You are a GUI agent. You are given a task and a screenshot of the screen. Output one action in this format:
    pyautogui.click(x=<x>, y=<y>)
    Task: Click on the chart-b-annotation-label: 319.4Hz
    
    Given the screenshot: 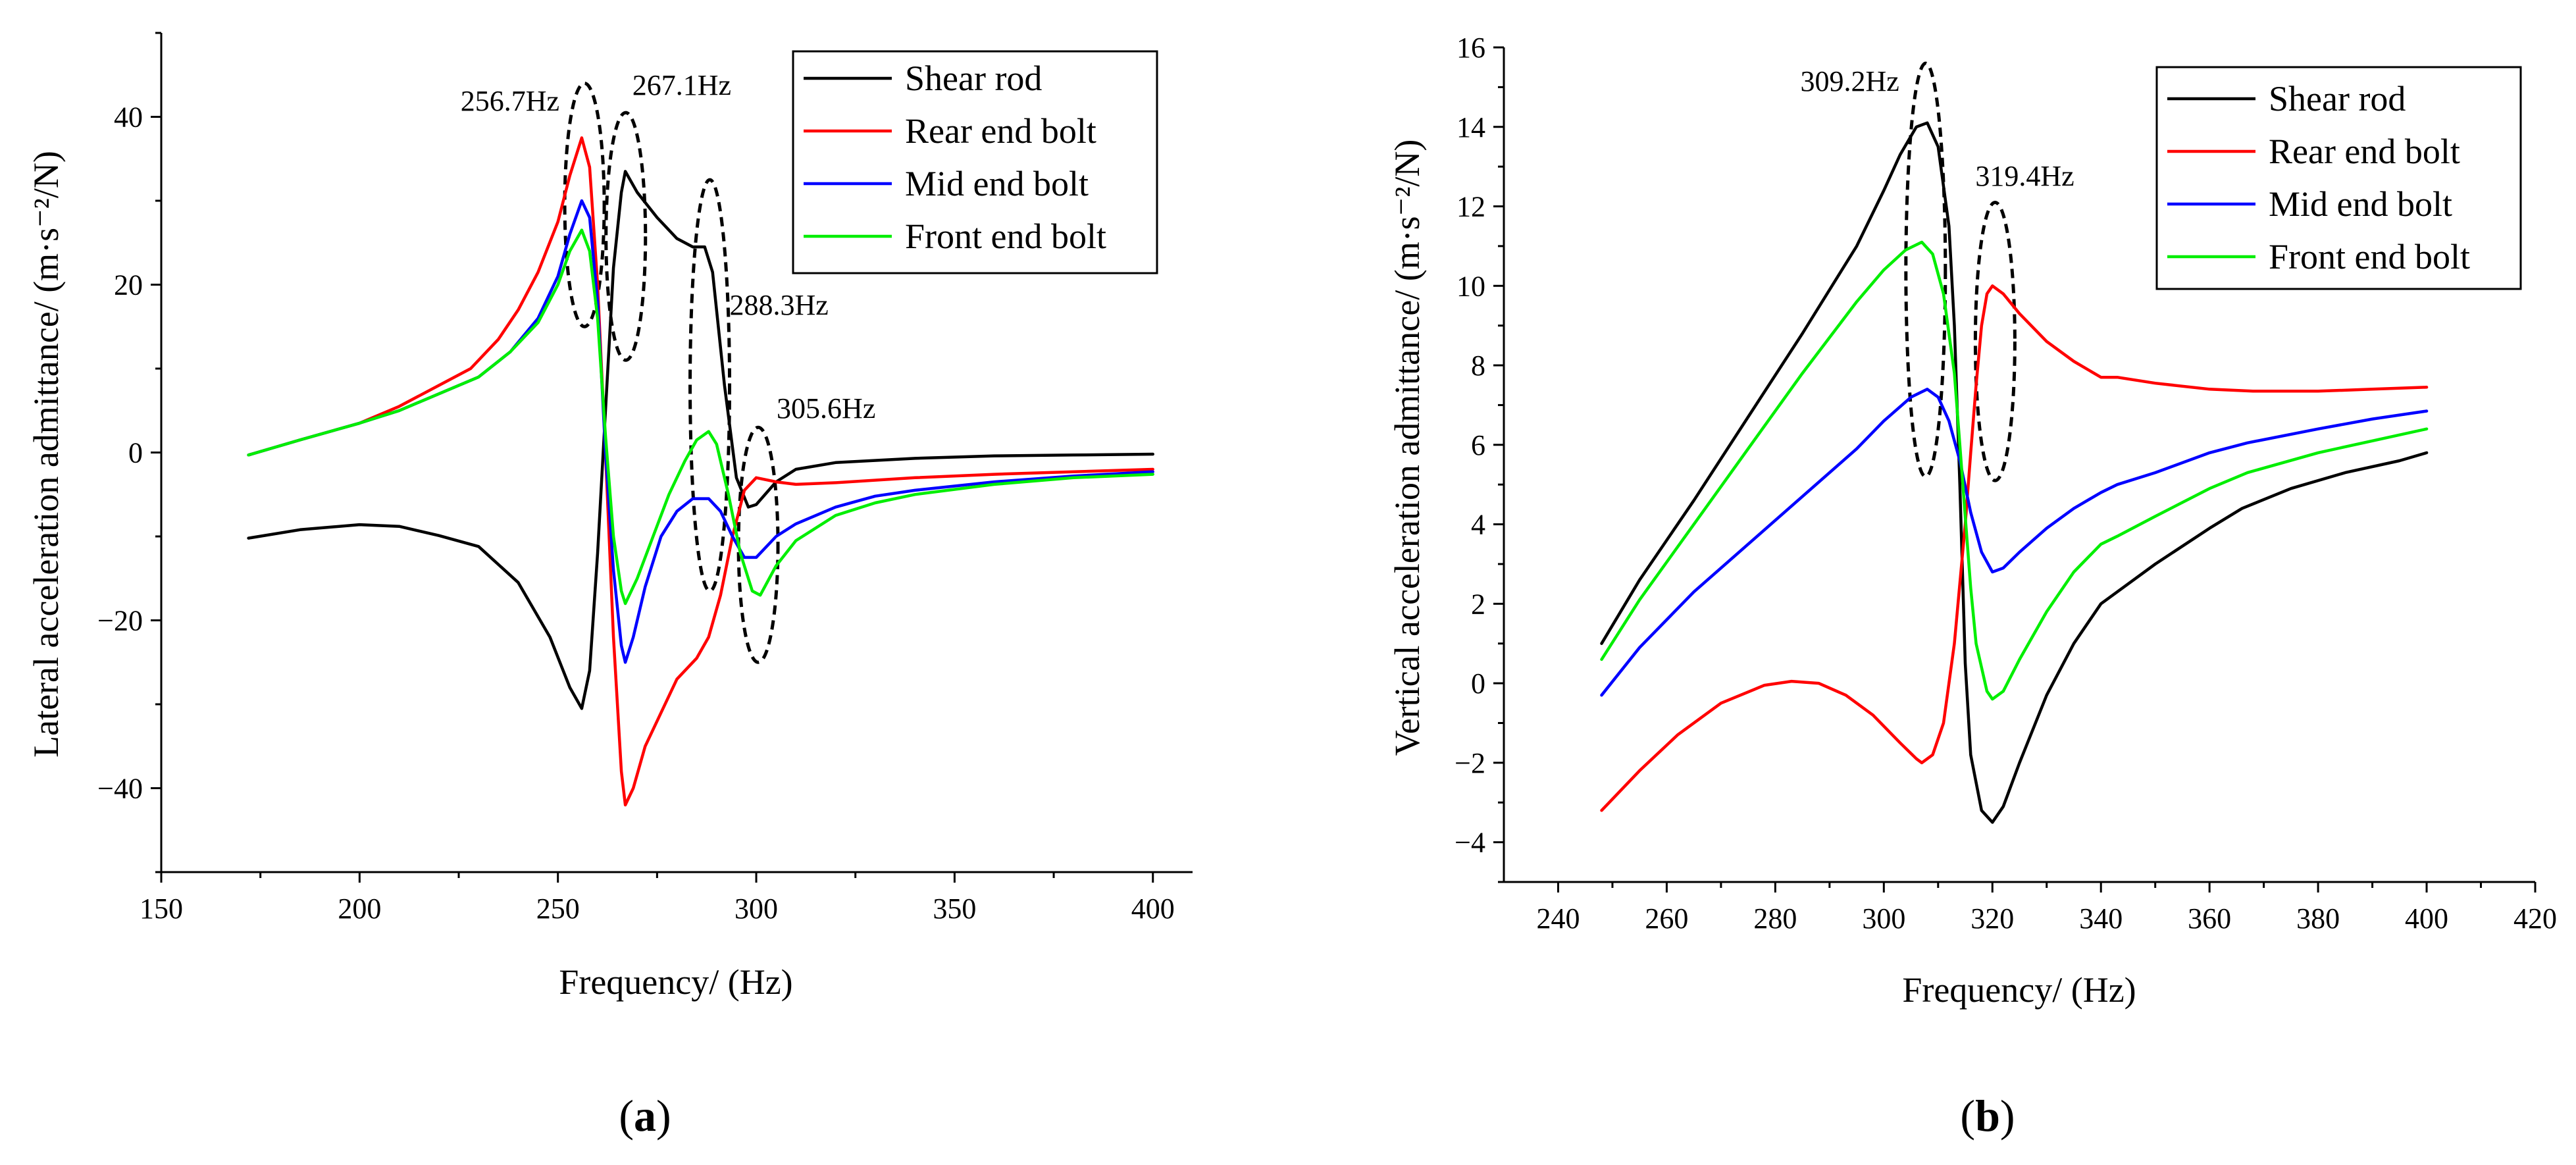 What is the action you would take?
    pyautogui.click(x=2024, y=176)
    